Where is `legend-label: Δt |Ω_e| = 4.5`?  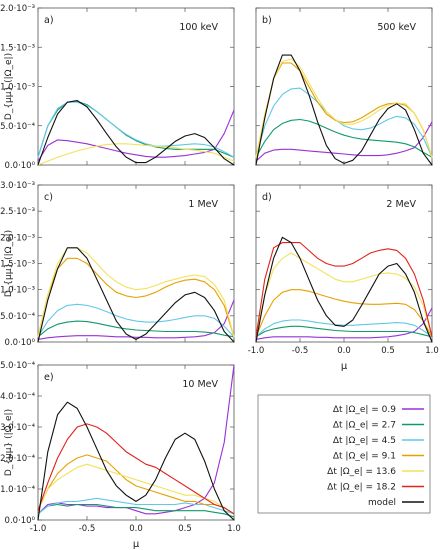
legend-label: Δt |Ω_e| = 4.5 is located at coordinates (364, 441).